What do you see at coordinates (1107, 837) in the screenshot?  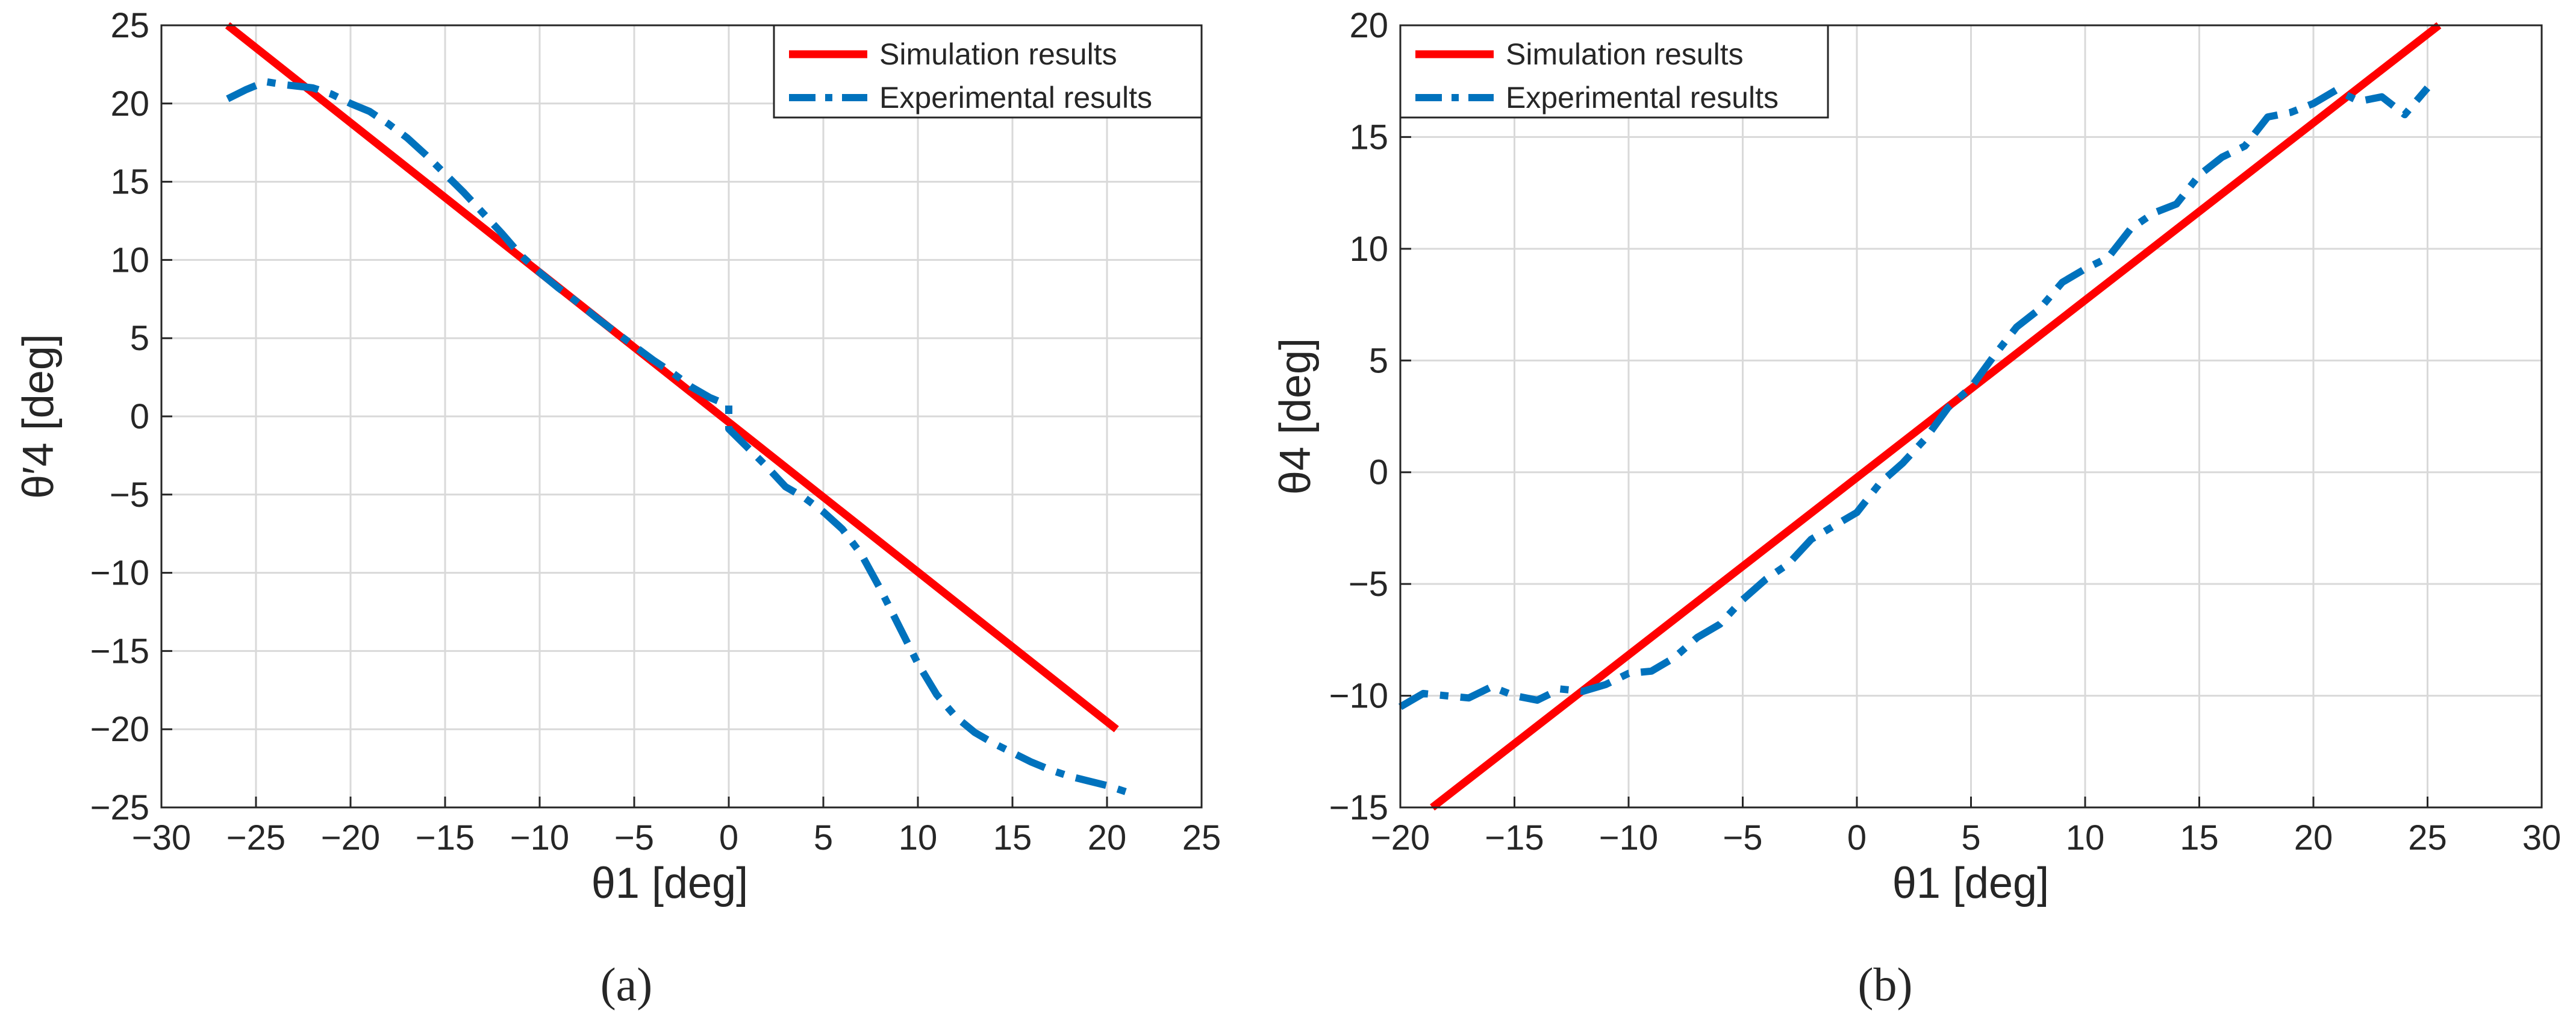 I see `x-tick-label-a-10: 20` at bounding box center [1107, 837].